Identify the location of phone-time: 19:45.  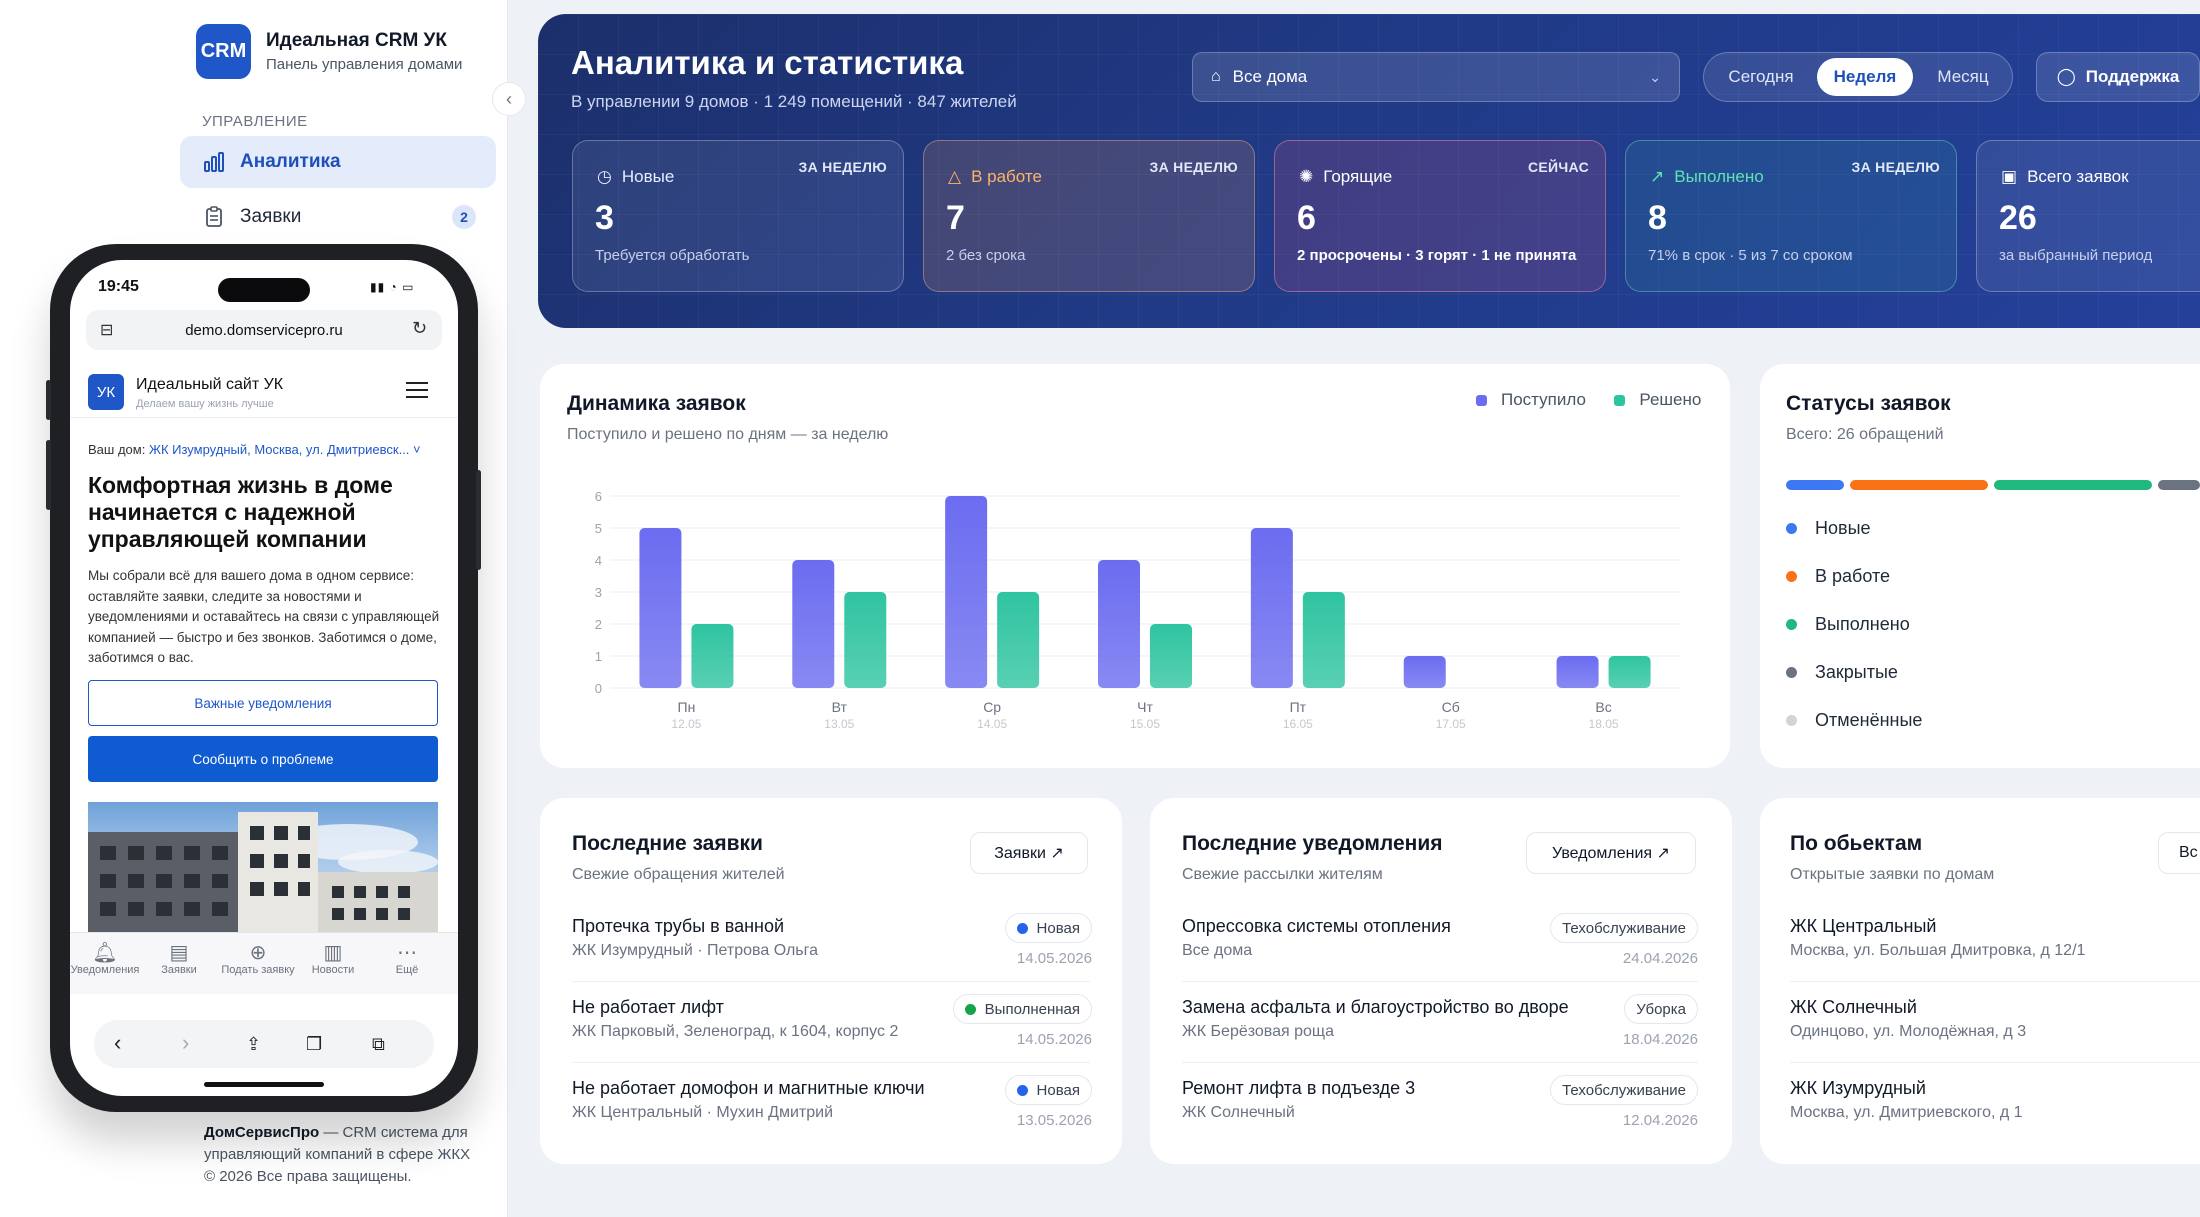
(118, 286).